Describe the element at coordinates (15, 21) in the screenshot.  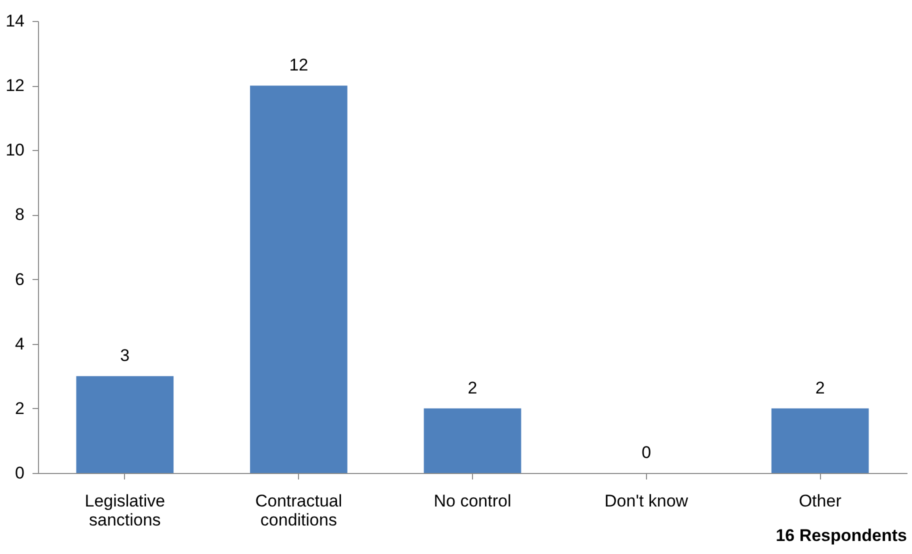
I see `y-tick-label: 14` at that location.